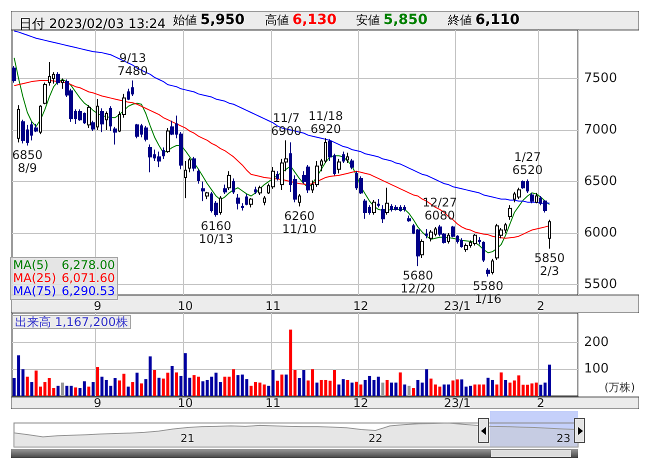 The width and height of the screenshot is (653, 470). Describe the element at coordinates (301, 20) in the screenshot. I see `text: 高値 6,130` at that location.